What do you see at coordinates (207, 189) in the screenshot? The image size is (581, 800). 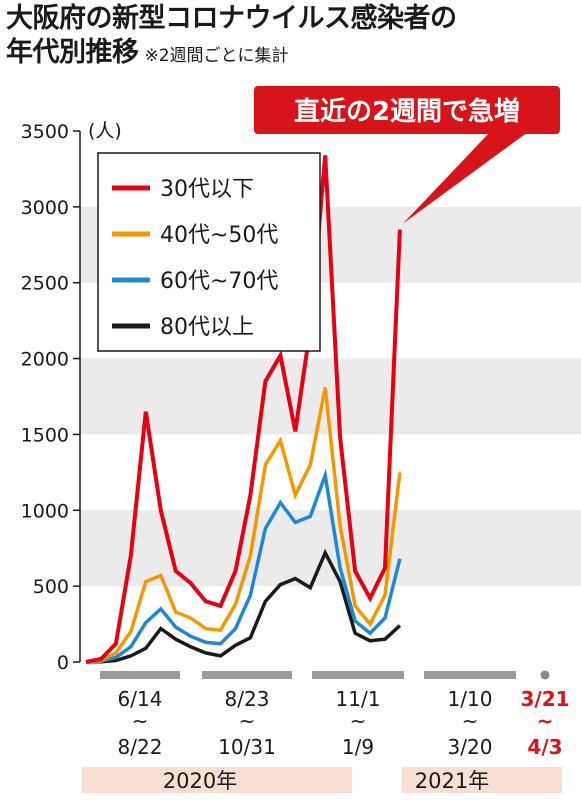 I see `legend-label: 30代以下` at bounding box center [207, 189].